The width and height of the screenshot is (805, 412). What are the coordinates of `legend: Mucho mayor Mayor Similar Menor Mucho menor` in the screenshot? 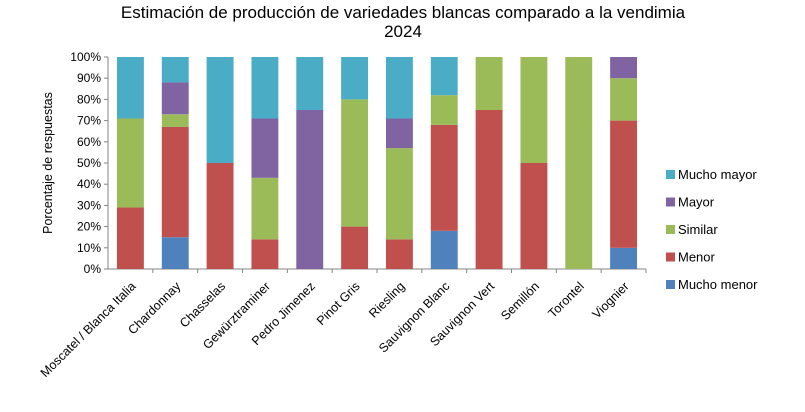 It's located at (712, 229).